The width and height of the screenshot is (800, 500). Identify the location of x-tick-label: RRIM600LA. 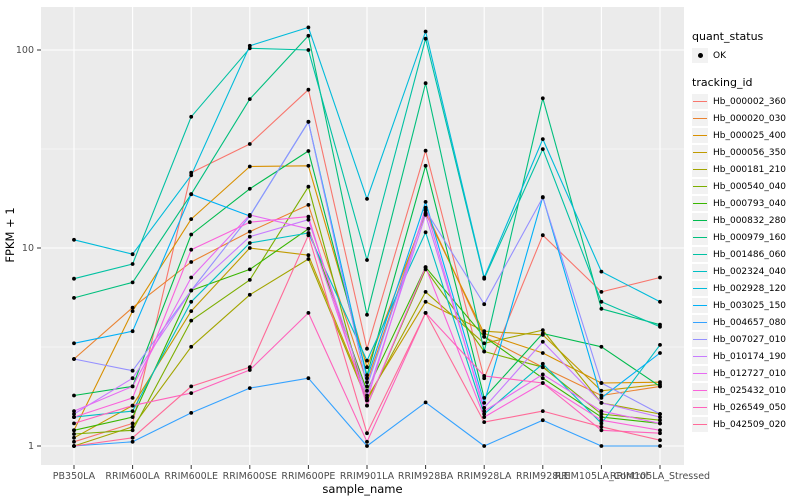
(132, 476).